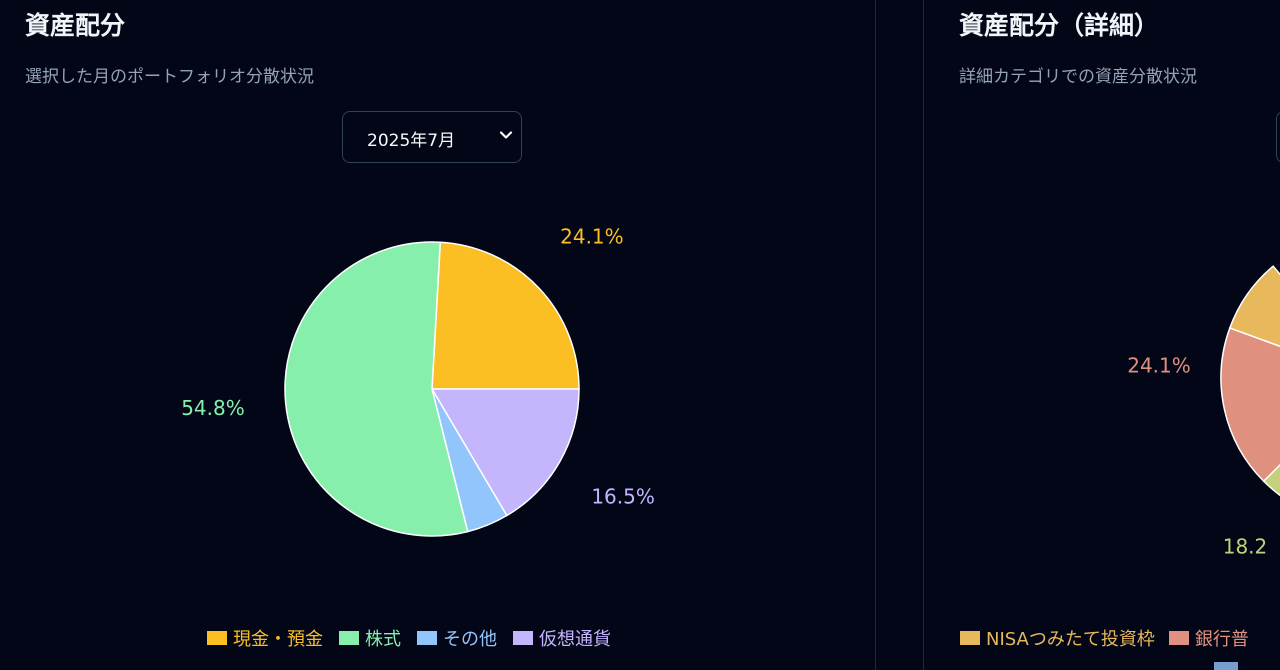 The height and width of the screenshot is (670, 1280). Describe the element at coordinates (575, 639) in the screenshot. I see `legend-label: 仮想通貨` at that location.